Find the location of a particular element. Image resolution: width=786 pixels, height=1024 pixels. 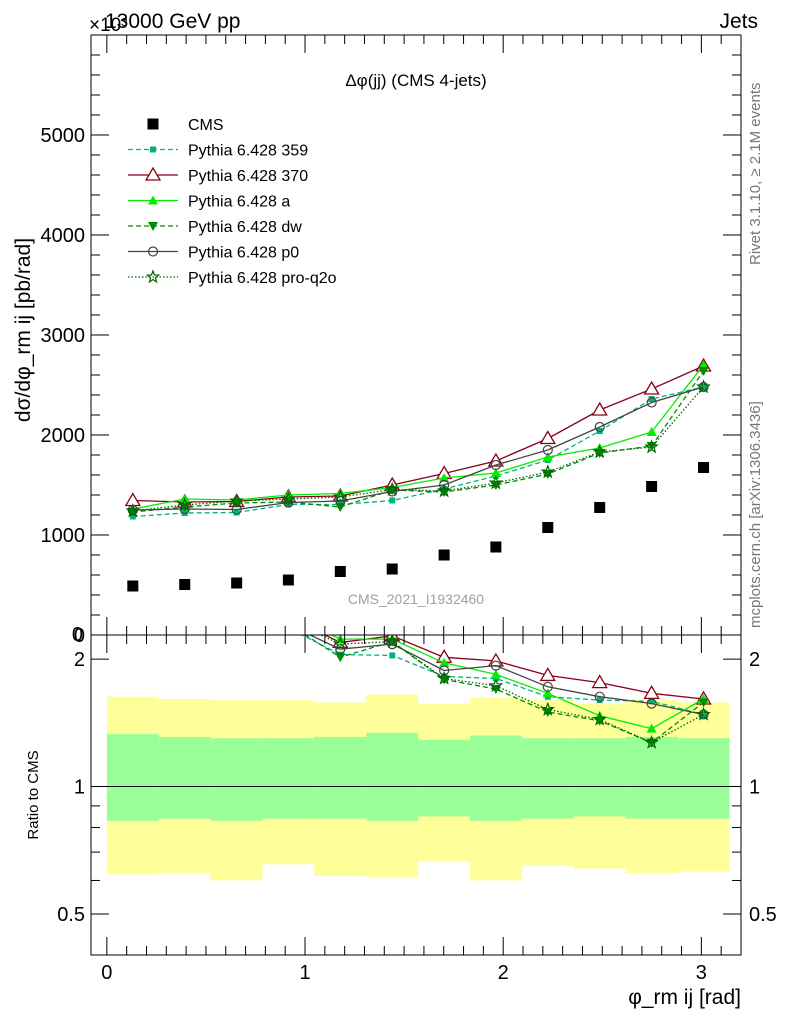

ratio-mc-curves is located at coordinates (419, 677).